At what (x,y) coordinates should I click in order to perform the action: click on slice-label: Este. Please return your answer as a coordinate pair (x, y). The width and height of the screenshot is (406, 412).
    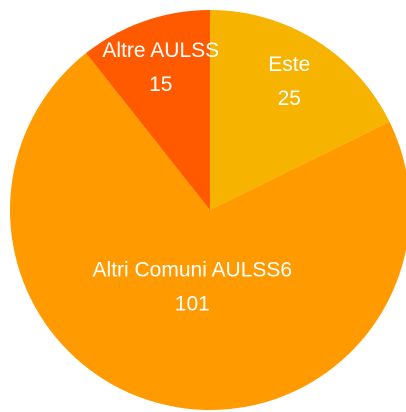
    Looking at the image, I should click on (289, 64).